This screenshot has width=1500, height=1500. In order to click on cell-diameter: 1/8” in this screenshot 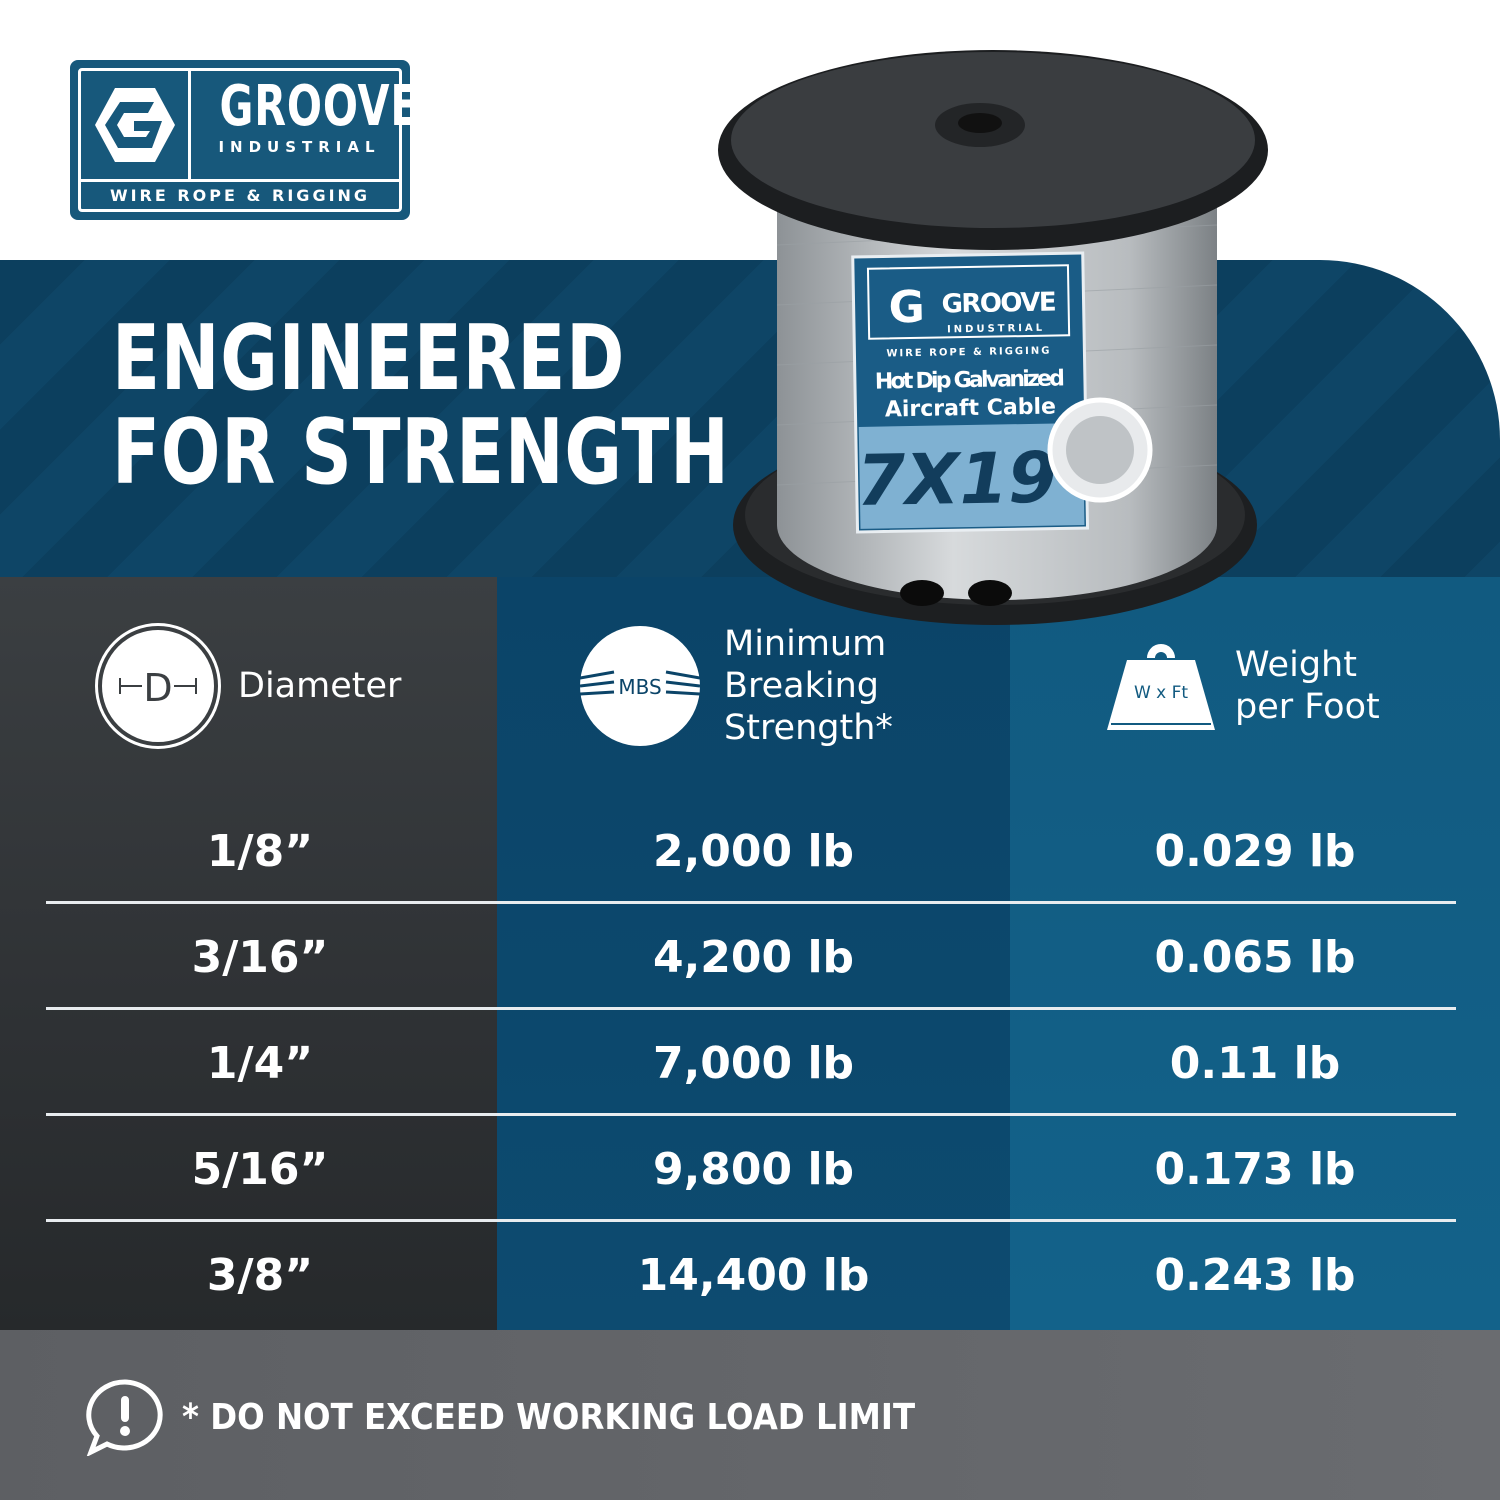, I will do `click(260, 851)`.